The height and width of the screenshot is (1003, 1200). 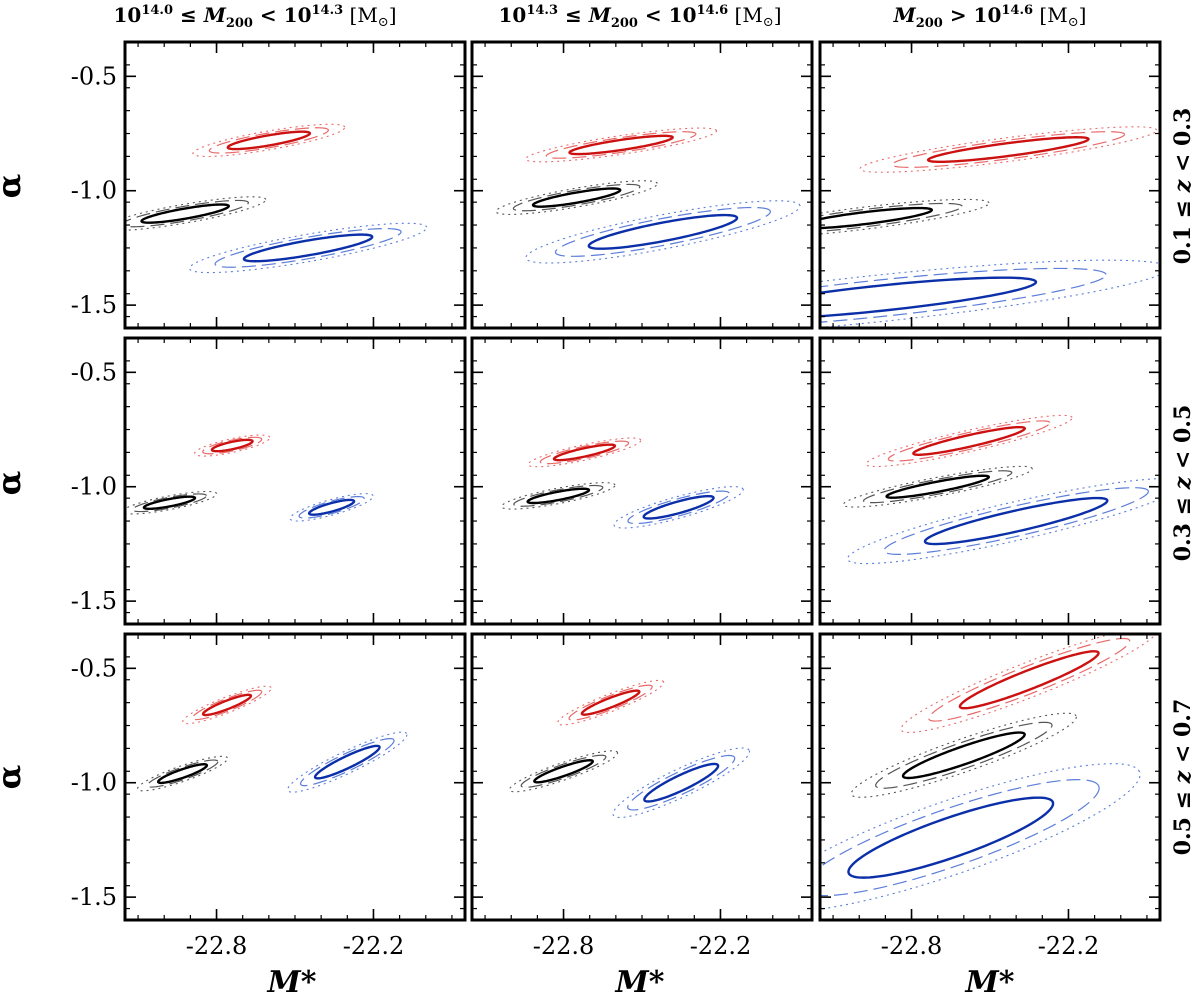 What do you see at coordinates (1183, 186) in the screenshot?
I see `row-title-1: 0.1 ≤ z < 0.3` at bounding box center [1183, 186].